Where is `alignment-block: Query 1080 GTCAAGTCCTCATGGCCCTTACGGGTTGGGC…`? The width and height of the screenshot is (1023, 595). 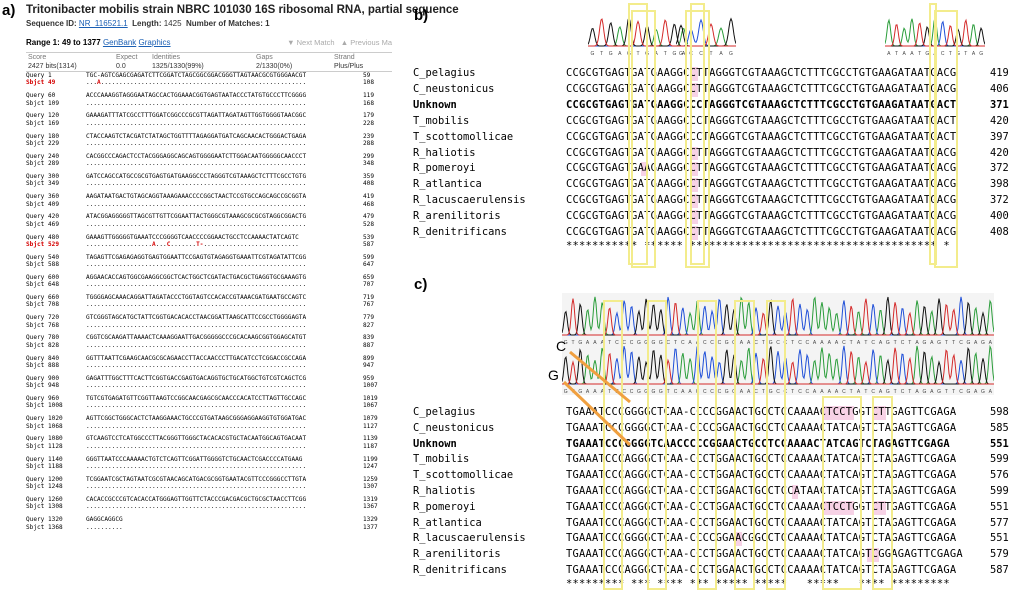 alignment-block: Query 1080 GTCAAGTCCTCATGGCCCTTACGGGTTGGGC… is located at coordinates (211, 445).